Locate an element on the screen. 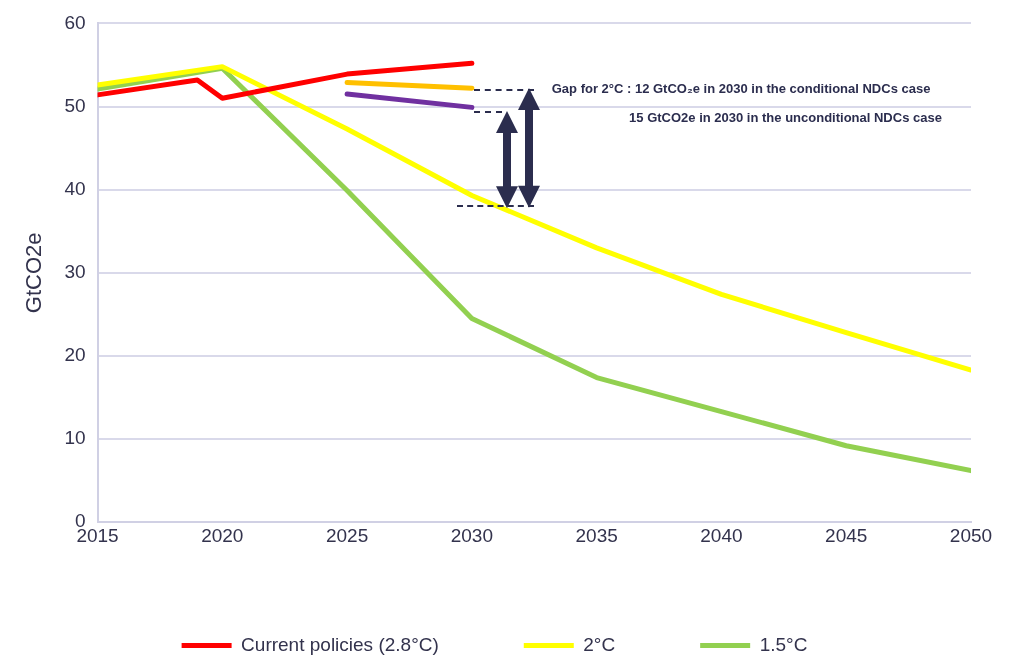  y-tick-label: 20 is located at coordinates (75, 355).